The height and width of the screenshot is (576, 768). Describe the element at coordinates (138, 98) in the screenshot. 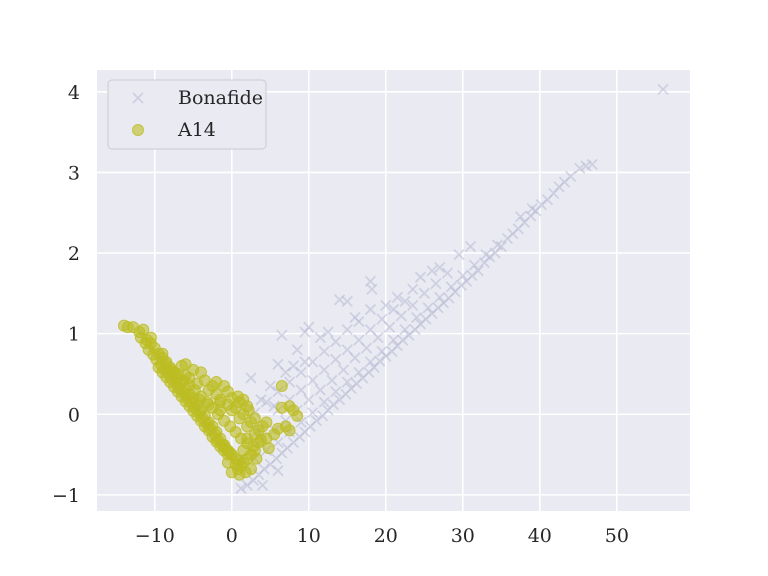

I see `legend-marker-bonafide` at that location.